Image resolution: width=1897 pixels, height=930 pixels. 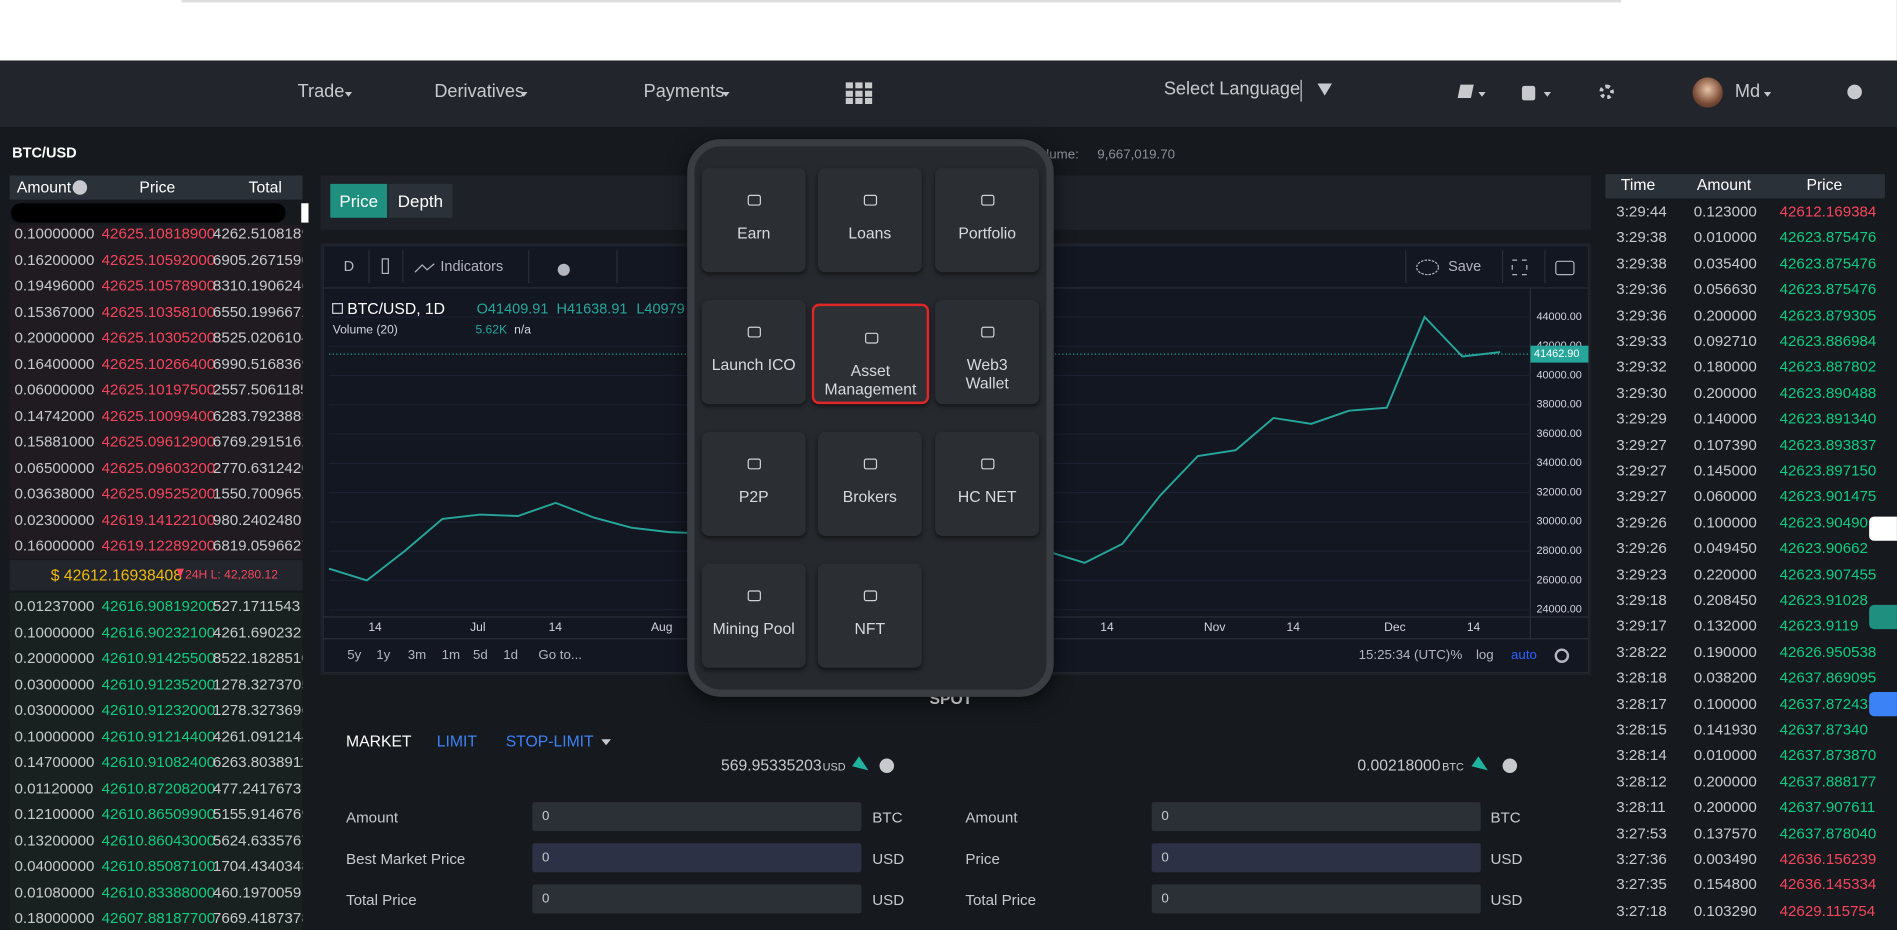 I want to click on range-button: 1y, so click(x=383, y=654).